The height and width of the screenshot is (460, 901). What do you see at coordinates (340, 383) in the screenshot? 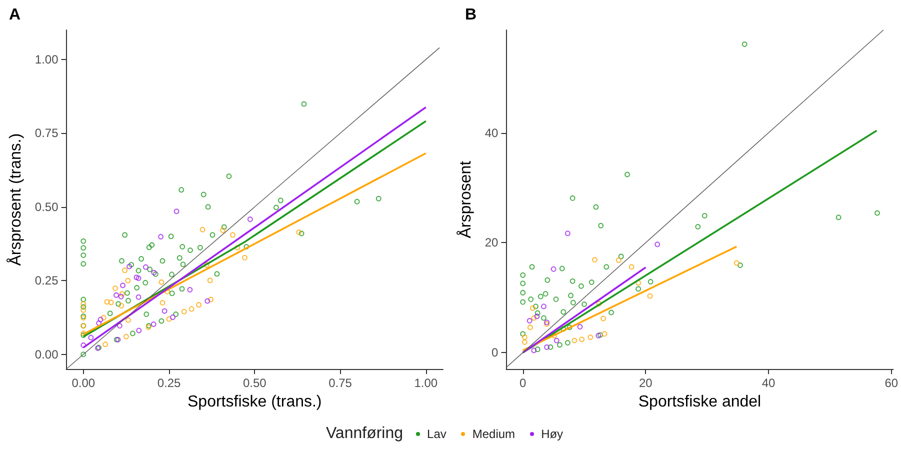
I see `x-tick-label: 0.75` at bounding box center [340, 383].